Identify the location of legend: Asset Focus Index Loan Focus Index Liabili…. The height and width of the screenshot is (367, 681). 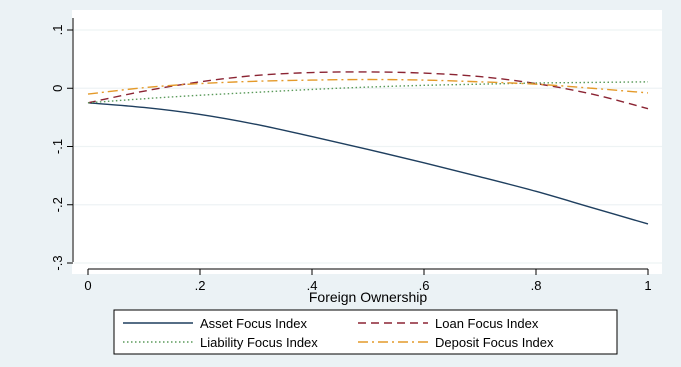
(338, 333).